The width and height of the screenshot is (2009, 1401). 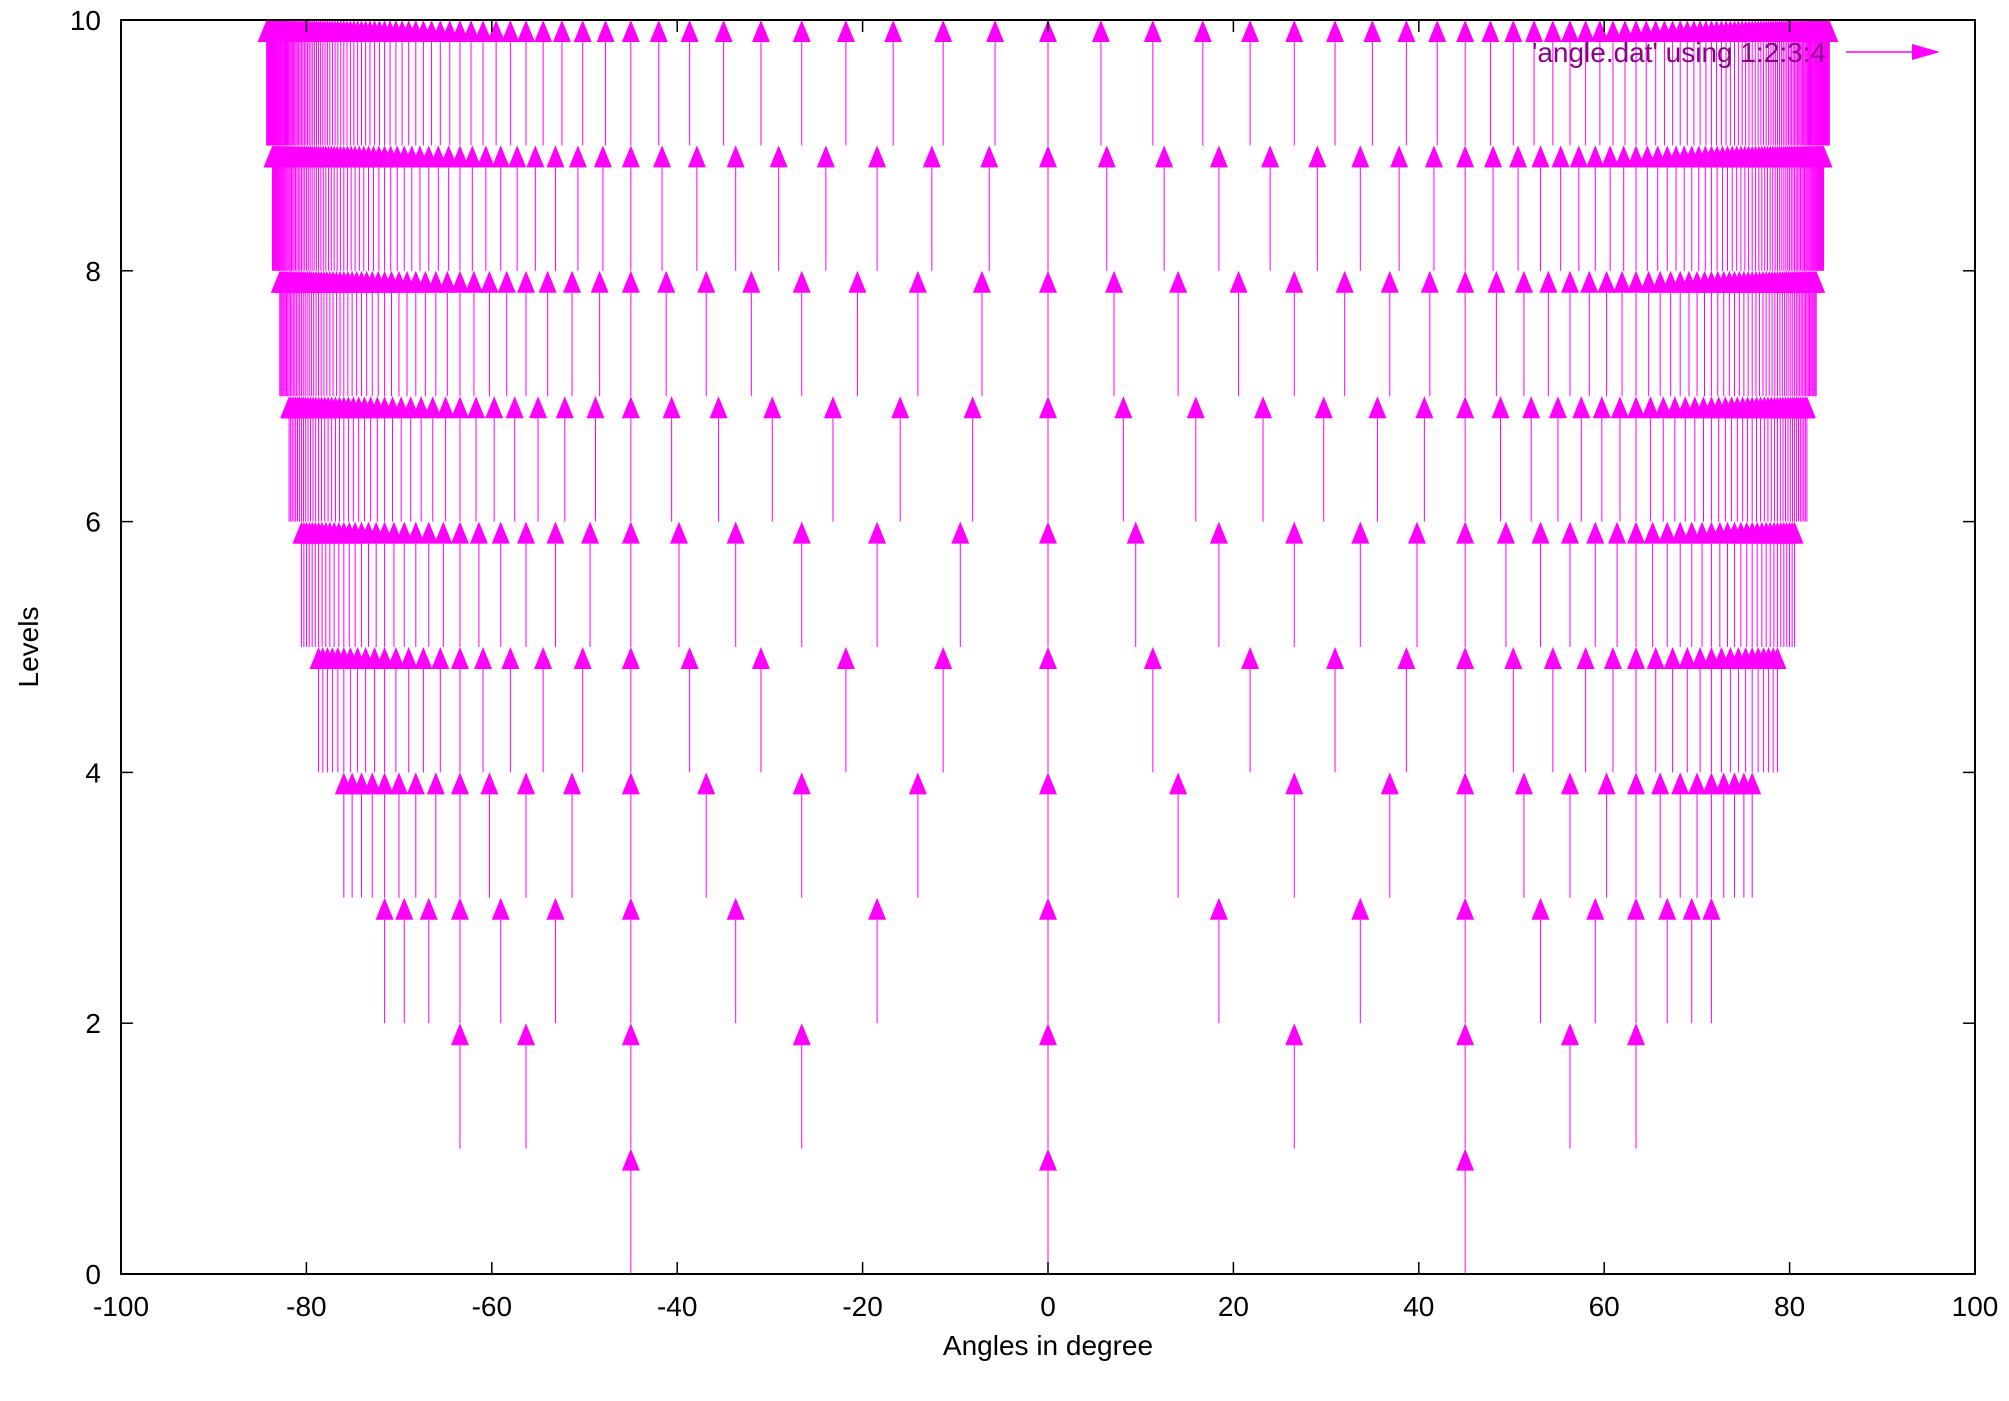 I want to click on y-tick-label: 2, so click(x=93, y=1023).